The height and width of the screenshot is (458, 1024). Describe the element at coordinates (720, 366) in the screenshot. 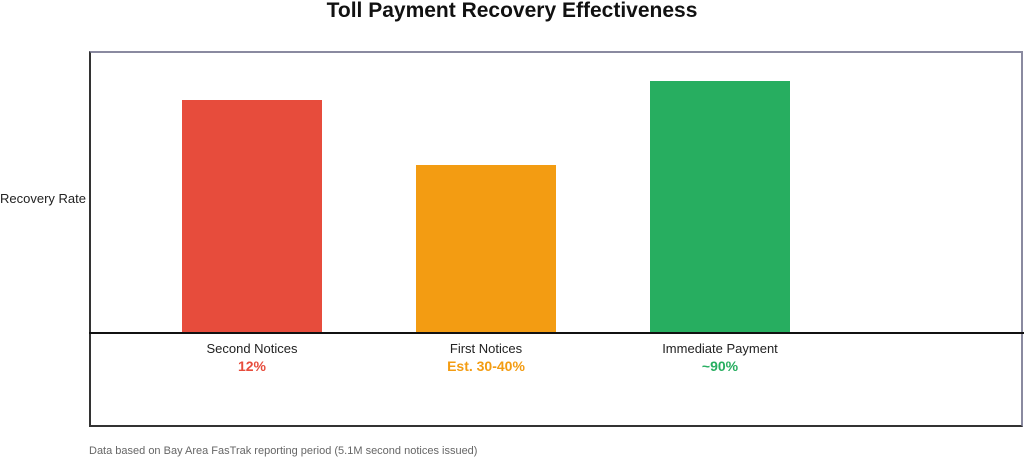

I see `value-label: ~90%` at that location.